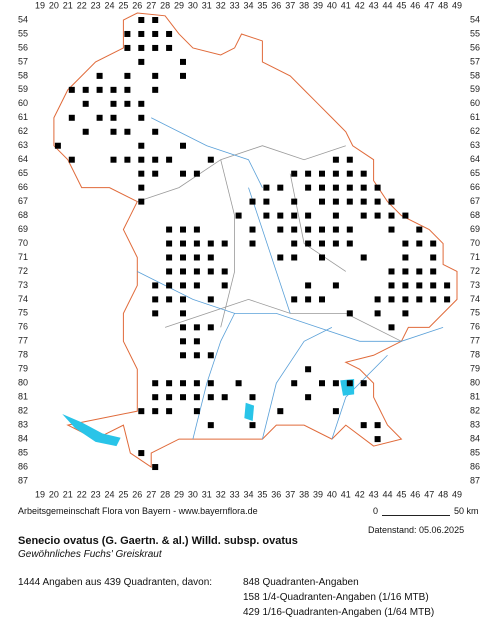  Describe the element at coordinates (151, 494) in the screenshot. I see `col-label: 27` at that location.